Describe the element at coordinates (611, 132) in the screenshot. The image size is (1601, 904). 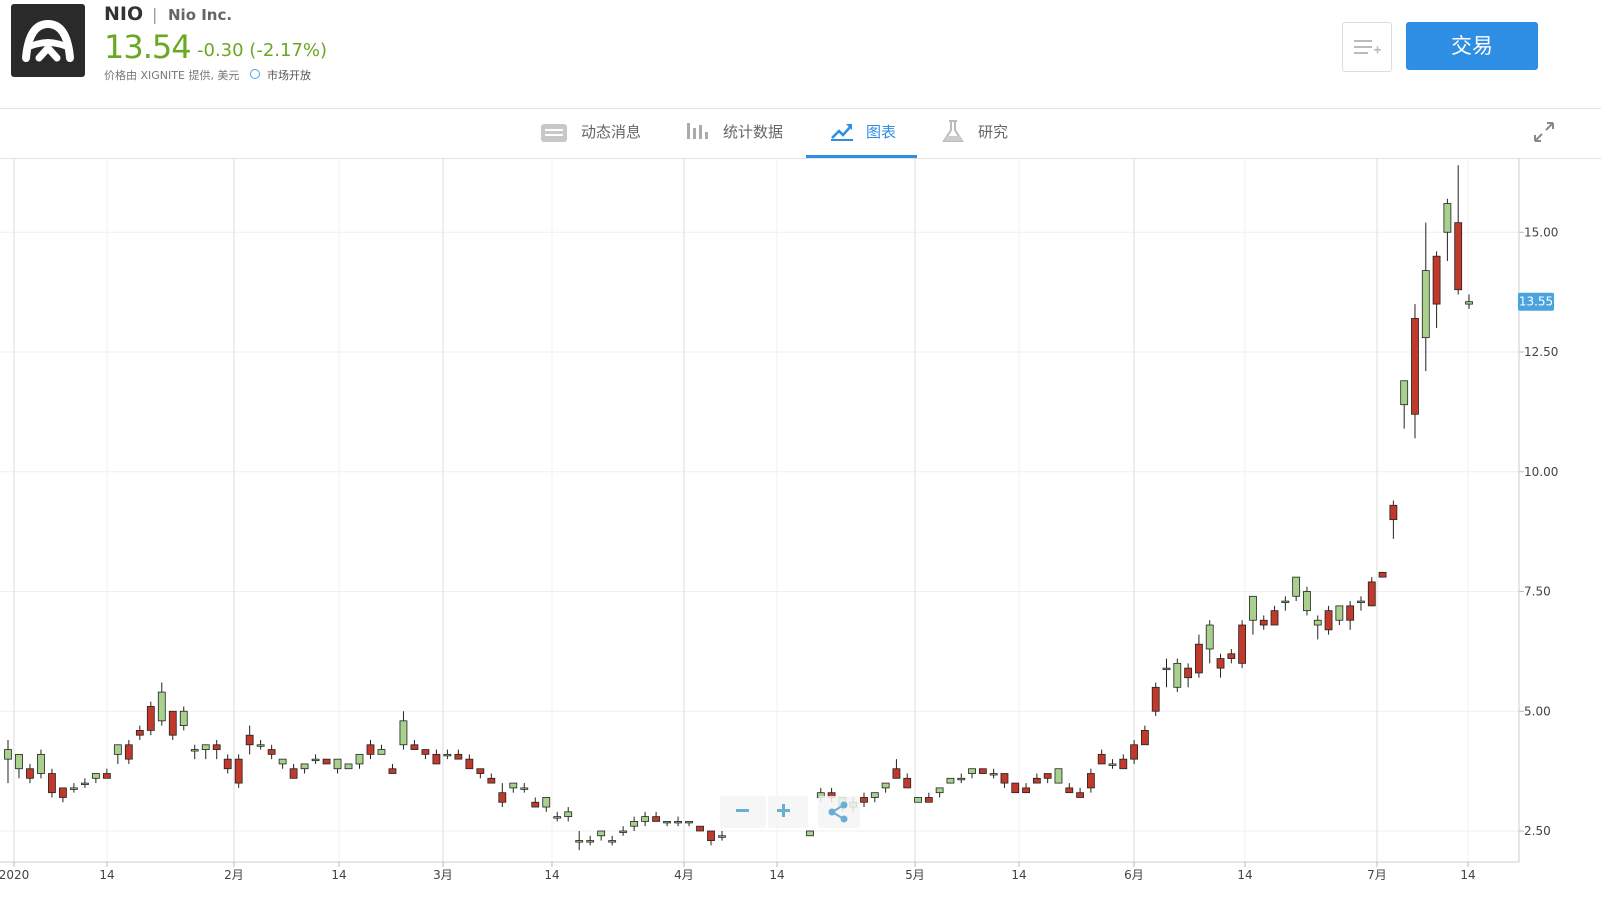
I see `tab-news-label: 动态消息` at that location.